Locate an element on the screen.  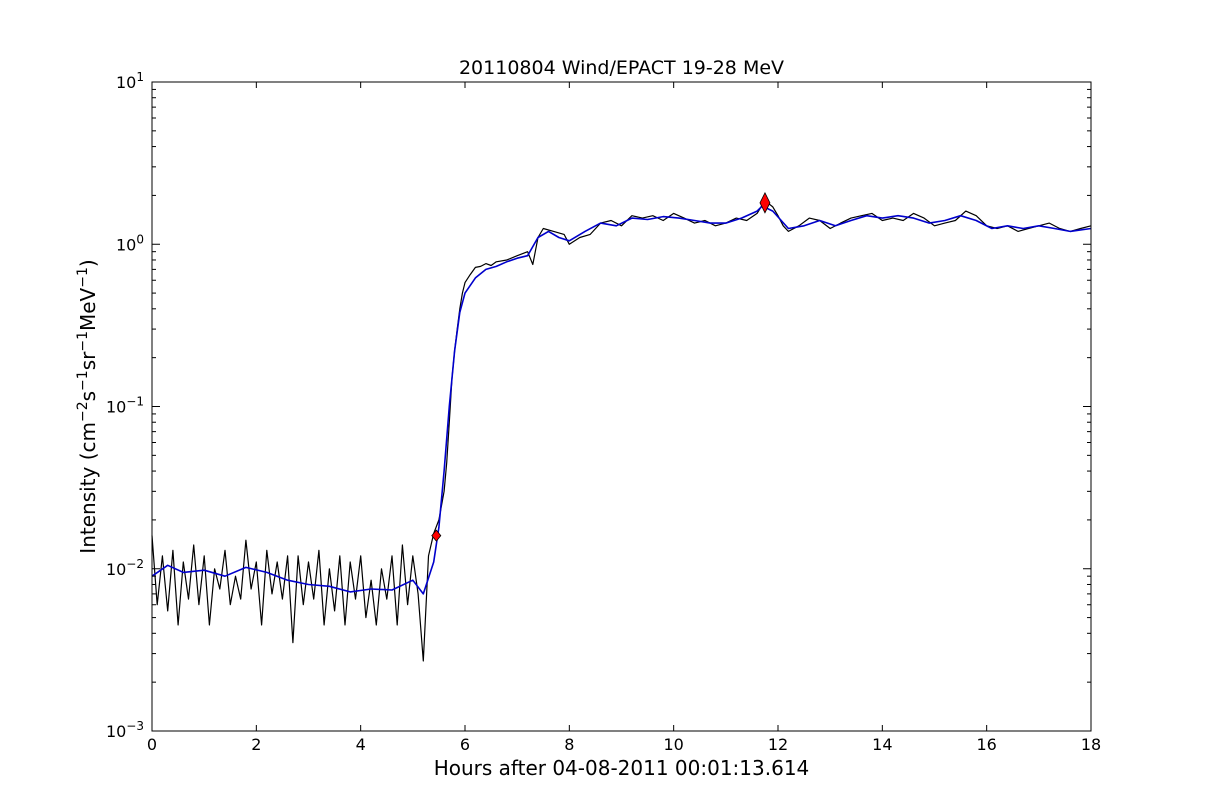
chart-title: 20110804 Wind/EPACT 19-28 MeV is located at coordinates (621, 68).